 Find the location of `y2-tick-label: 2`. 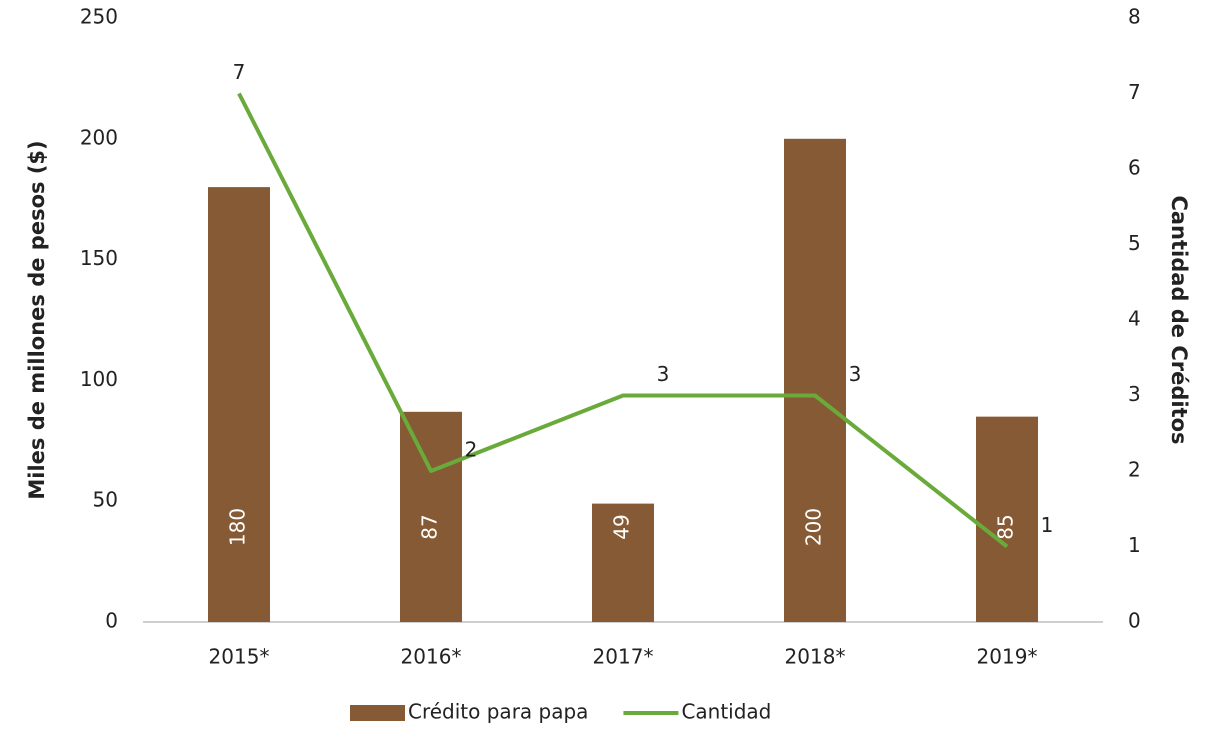

y2-tick-label: 2 is located at coordinates (1134, 470).